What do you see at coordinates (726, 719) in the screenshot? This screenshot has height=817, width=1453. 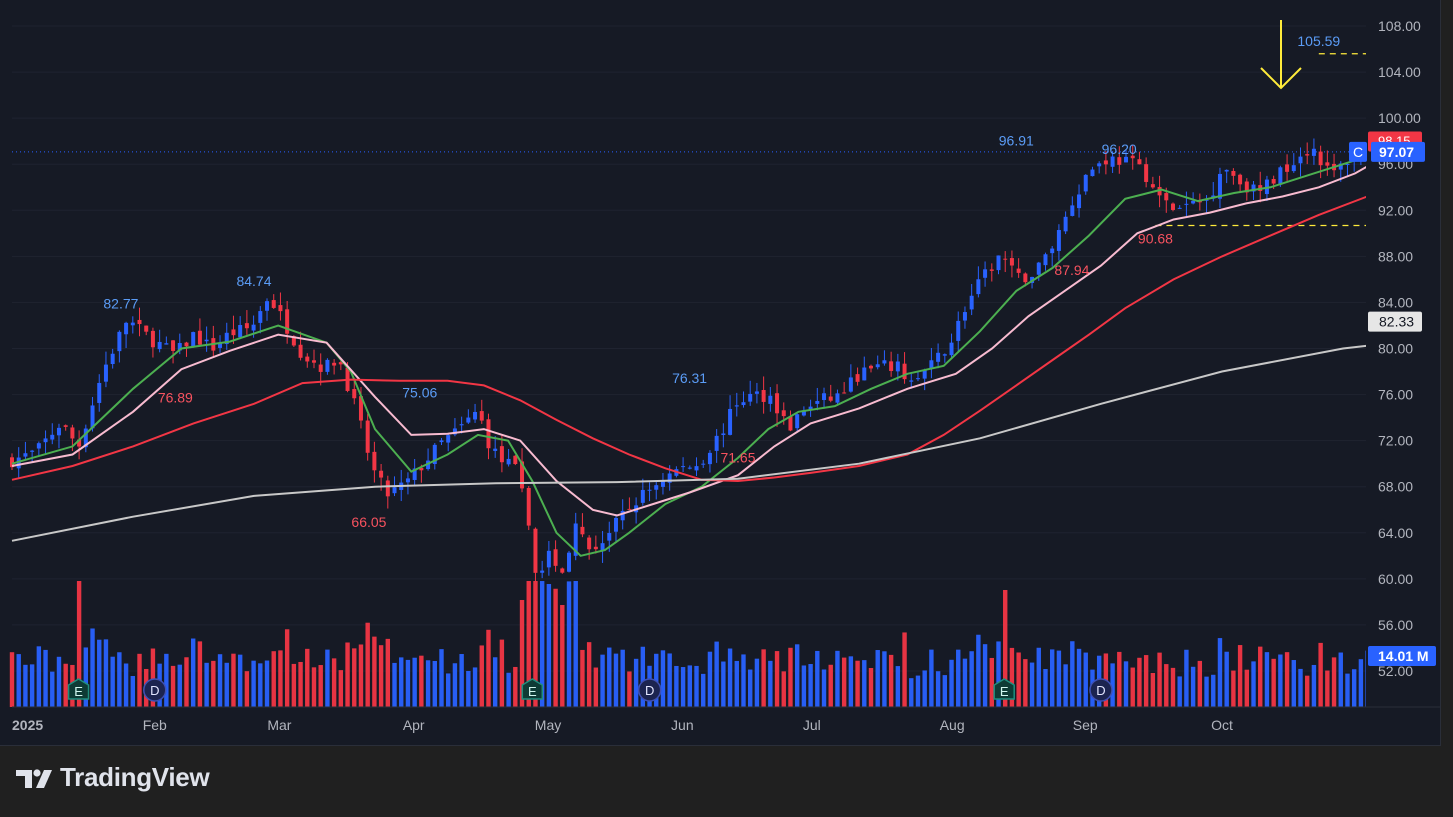 I see `x-axis: 2025 Feb Mar Apr May Jun Jul Aug Sep Oct` at bounding box center [726, 719].